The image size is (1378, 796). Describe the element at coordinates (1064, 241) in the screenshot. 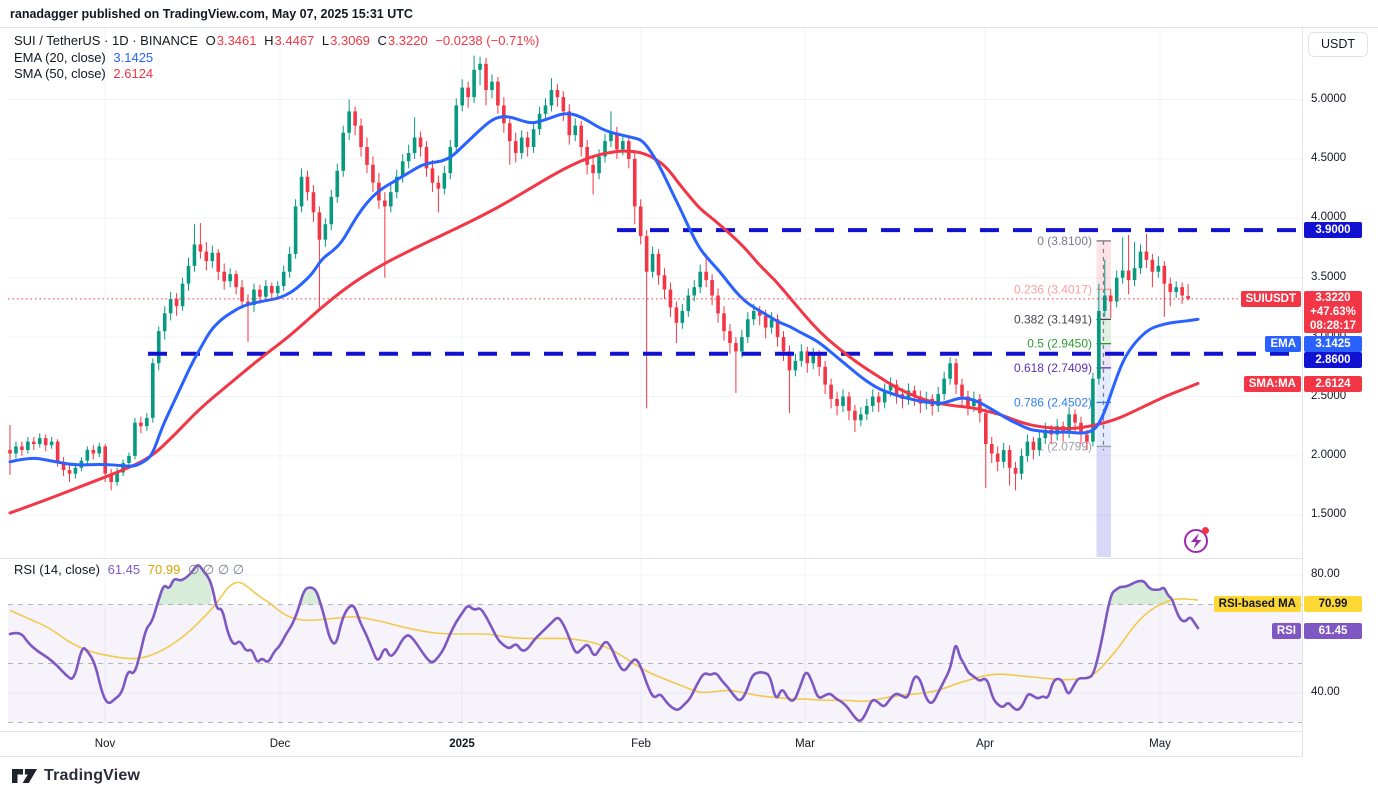

I see `fib-level-label: 0 (3.8100)` at that location.